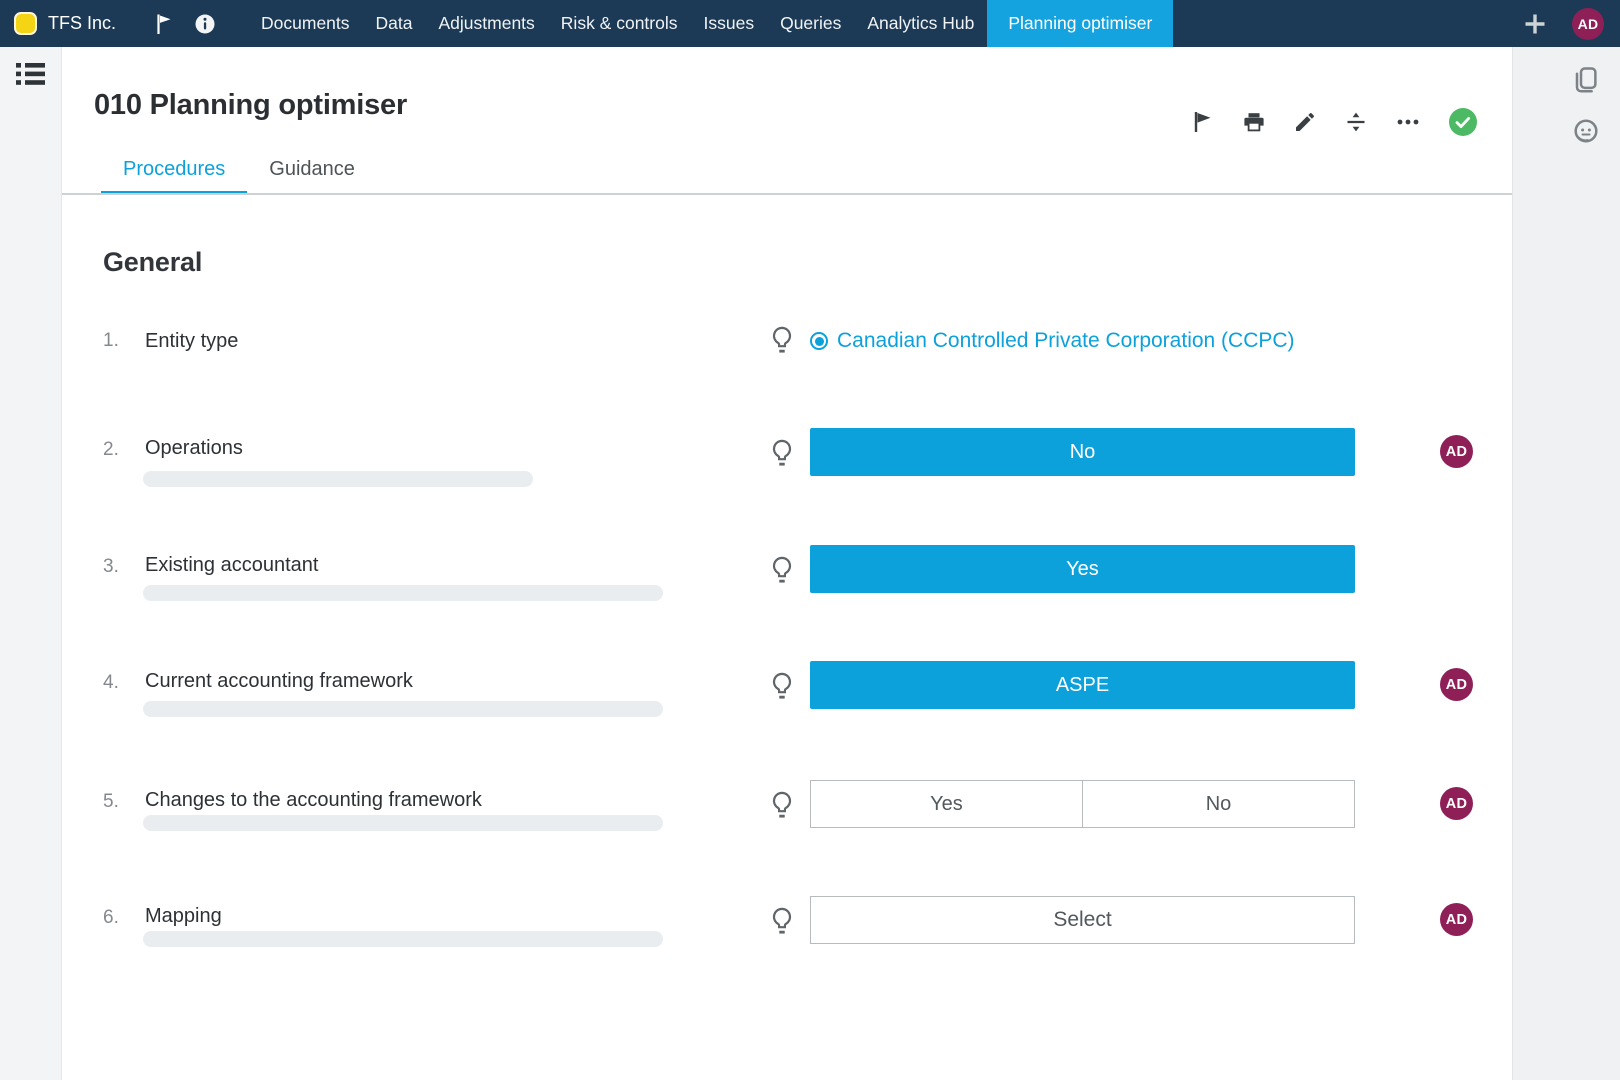  What do you see at coordinates (192, 341) in the screenshot?
I see `question-label: Entity type` at bounding box center [192, 341].